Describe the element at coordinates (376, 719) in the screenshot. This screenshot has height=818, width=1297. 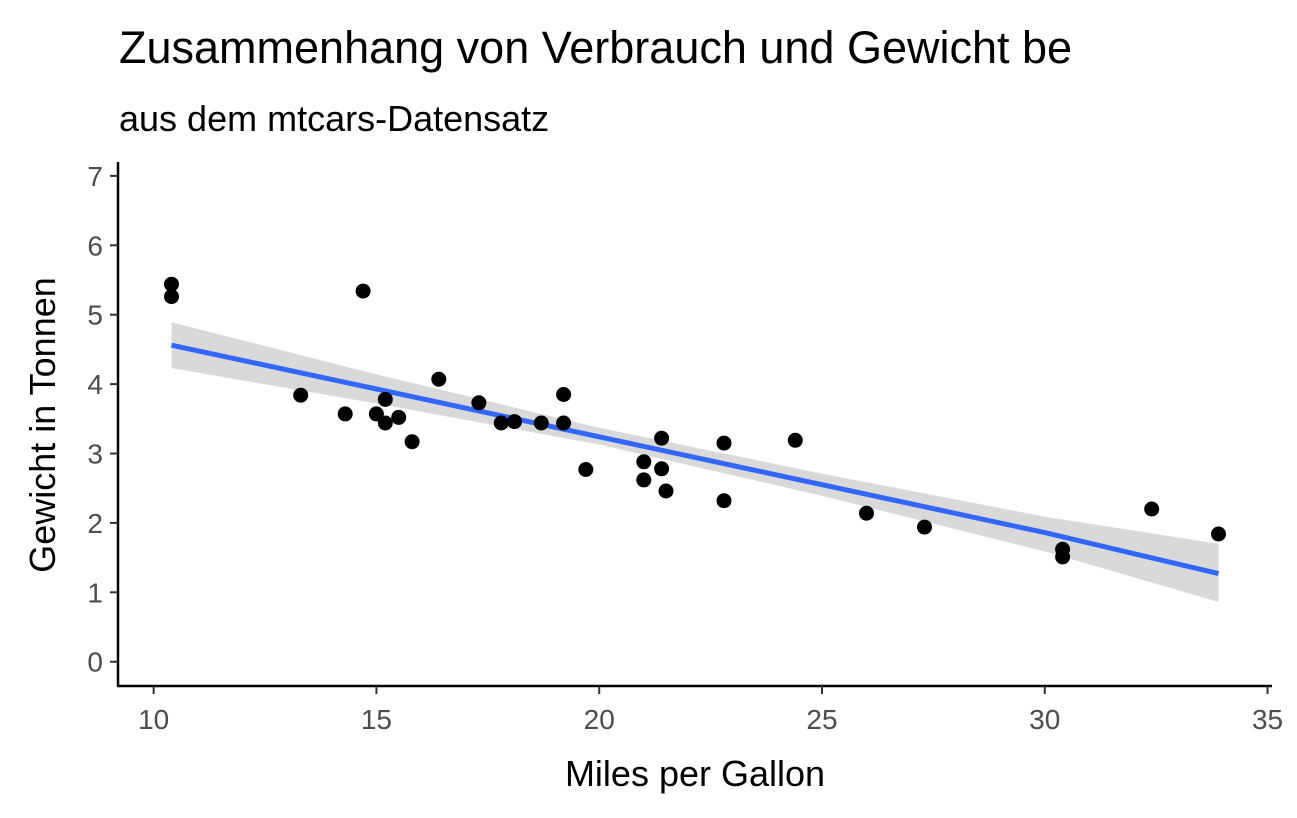
I see `x-tick-label: 15` at that location.